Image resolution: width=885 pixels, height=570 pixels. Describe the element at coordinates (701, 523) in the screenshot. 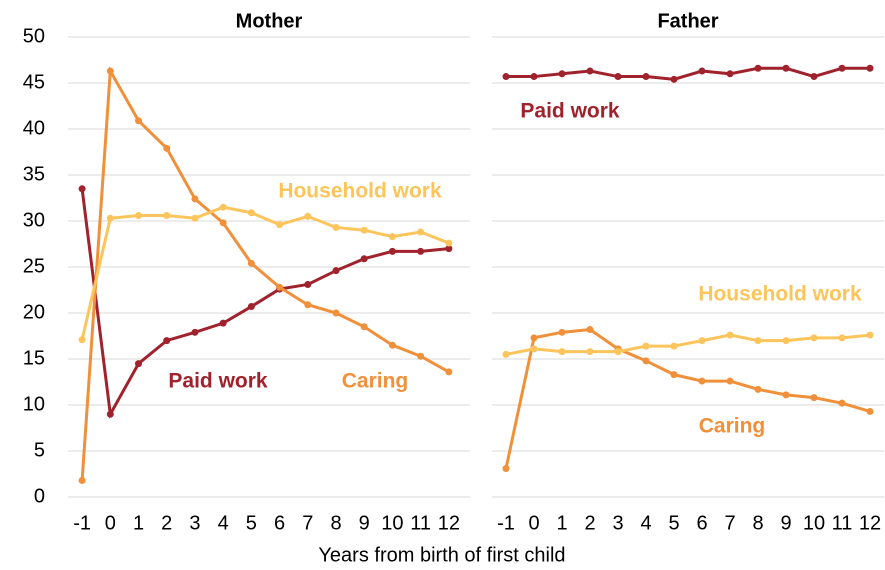

I see `x-tick-label: 6` at that location.